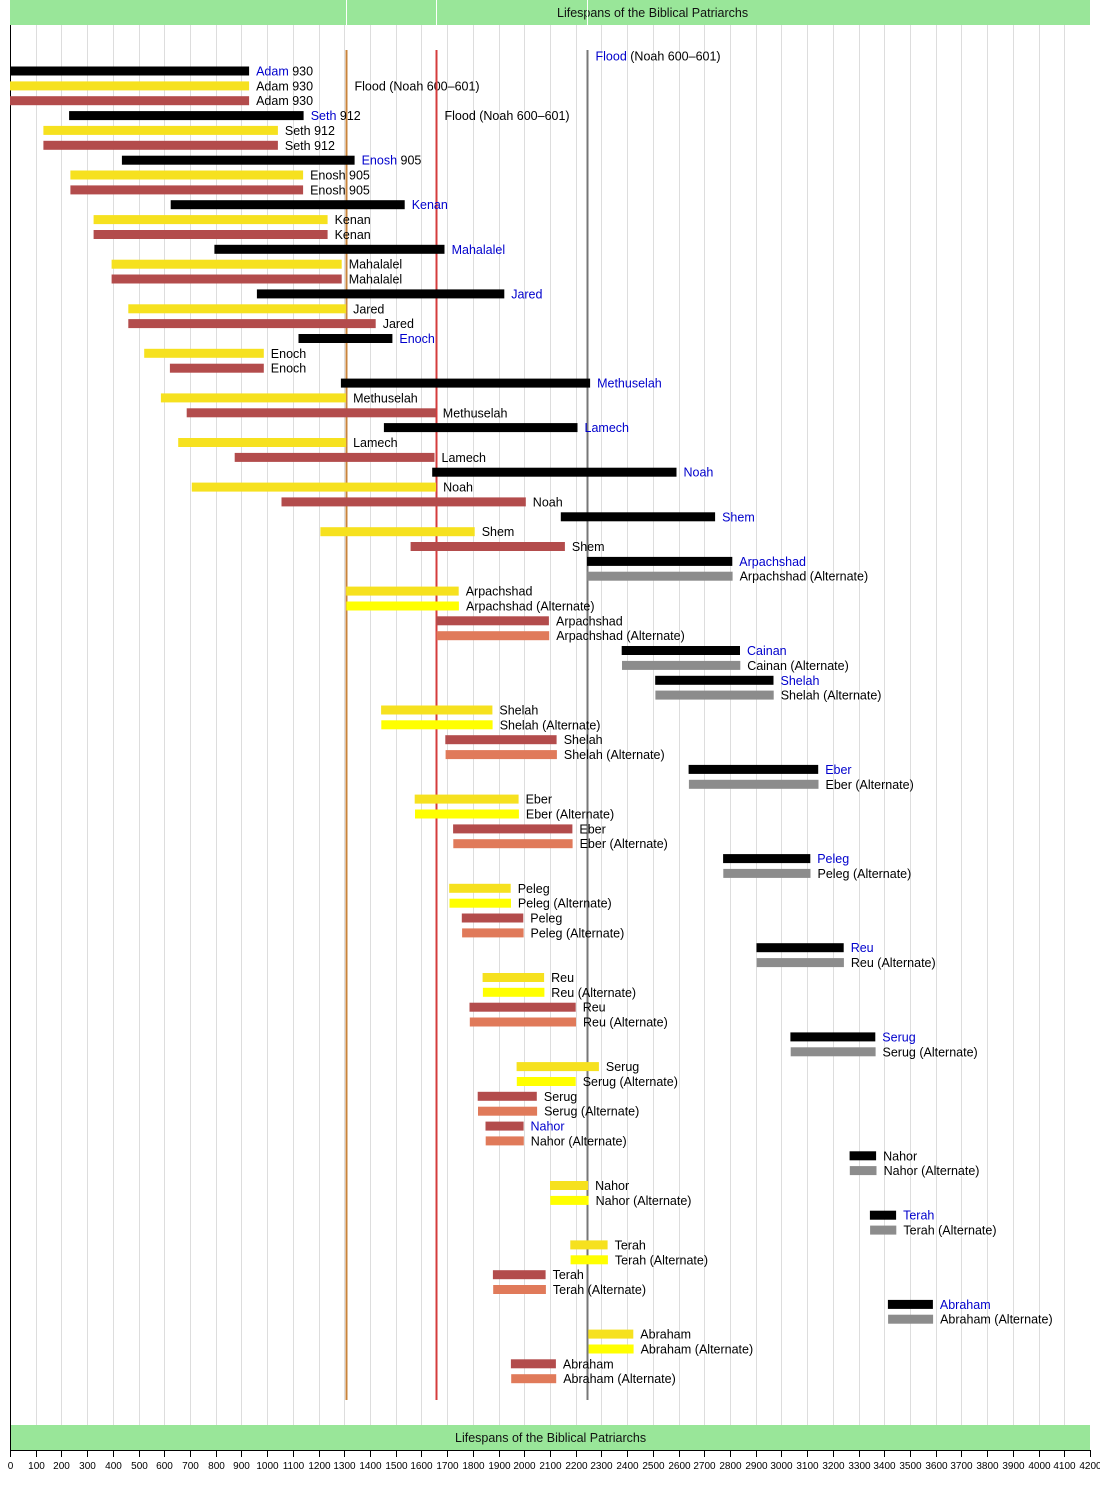 The height and width of the screenshot is (1490, 1100). I want to click on flood-label-text: Flood (Noah 600–601), so click(417, 86).